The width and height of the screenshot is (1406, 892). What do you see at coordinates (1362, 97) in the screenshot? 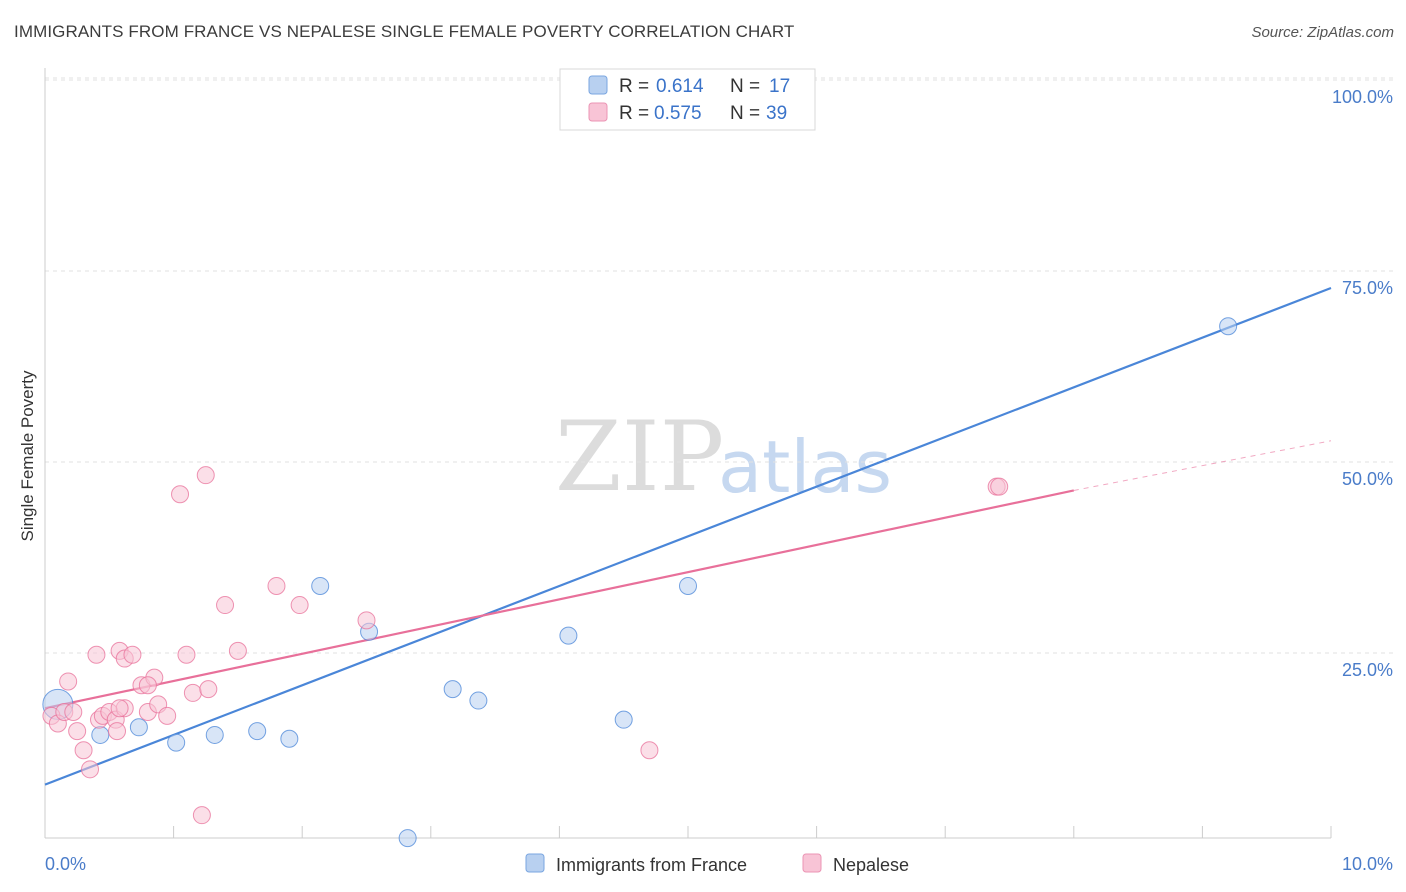
I see `y-tick-label: 100.0%` at bounding box center [1362, 97].